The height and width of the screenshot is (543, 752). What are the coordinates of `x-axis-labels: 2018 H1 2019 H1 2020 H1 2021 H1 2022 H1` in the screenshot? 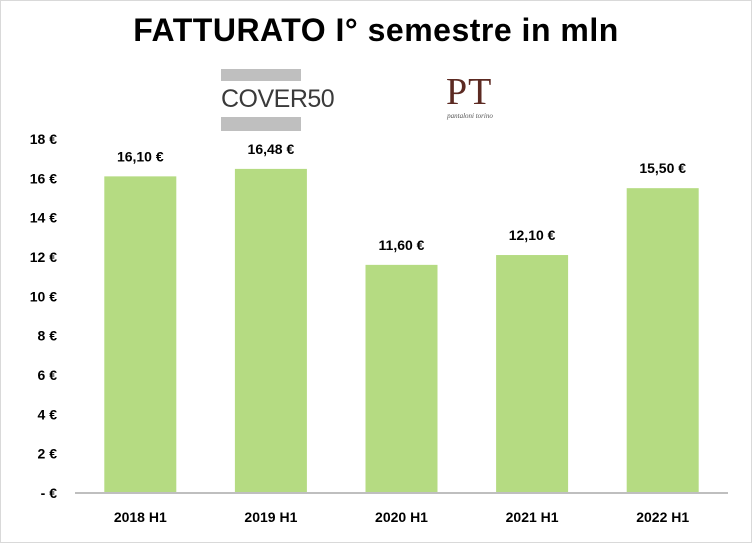 It's located at (402, 517).